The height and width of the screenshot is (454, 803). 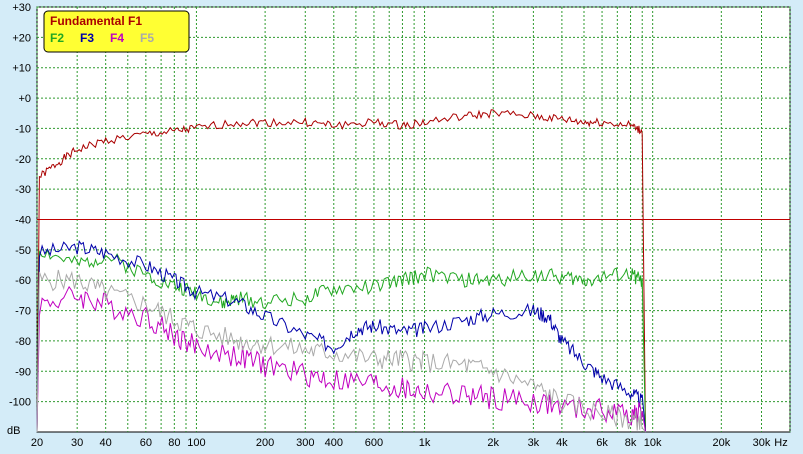 I want to click on x-tick-label: 2k, so click(x=493, y=443).